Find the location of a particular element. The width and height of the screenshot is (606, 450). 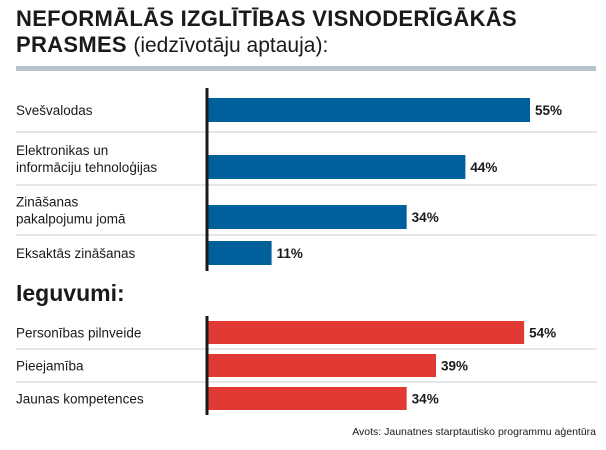

category-label-line: Svešvalodas is located at coordinates (54, 110).